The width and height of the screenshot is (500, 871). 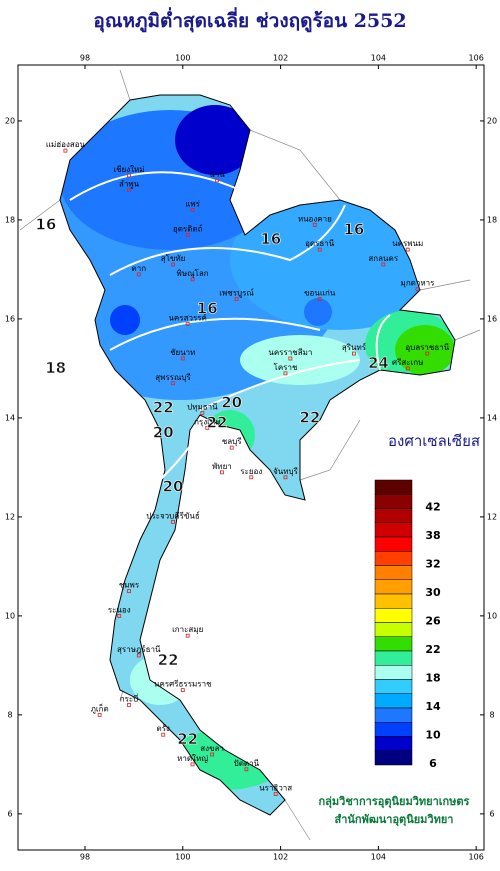 I want to click on lon-label: 106, so click(x=476, y=857).